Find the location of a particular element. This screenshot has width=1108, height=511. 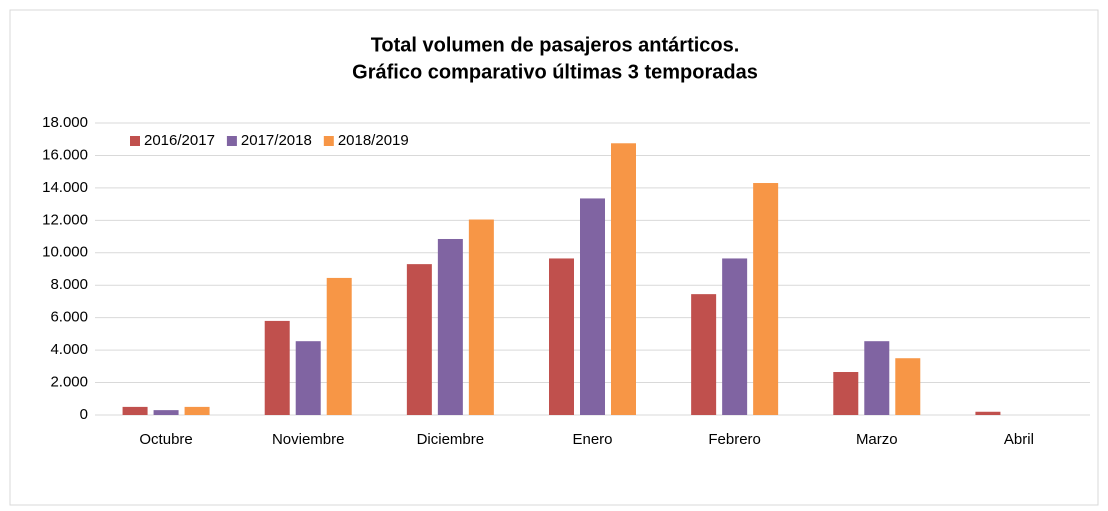

legend-label: 2016/2017 is located at coordinates (179, 140).